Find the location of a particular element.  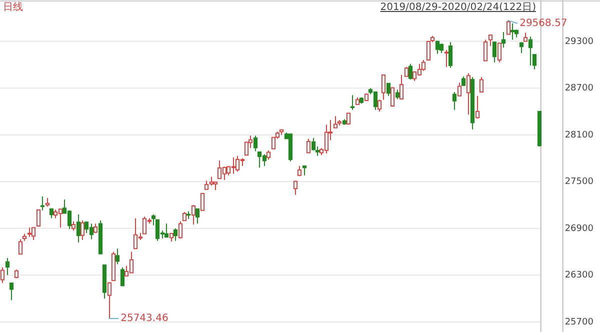

chart-subtitle: 2019/08/29-2020/02/24(122日) is located at coordinates (458, 7).